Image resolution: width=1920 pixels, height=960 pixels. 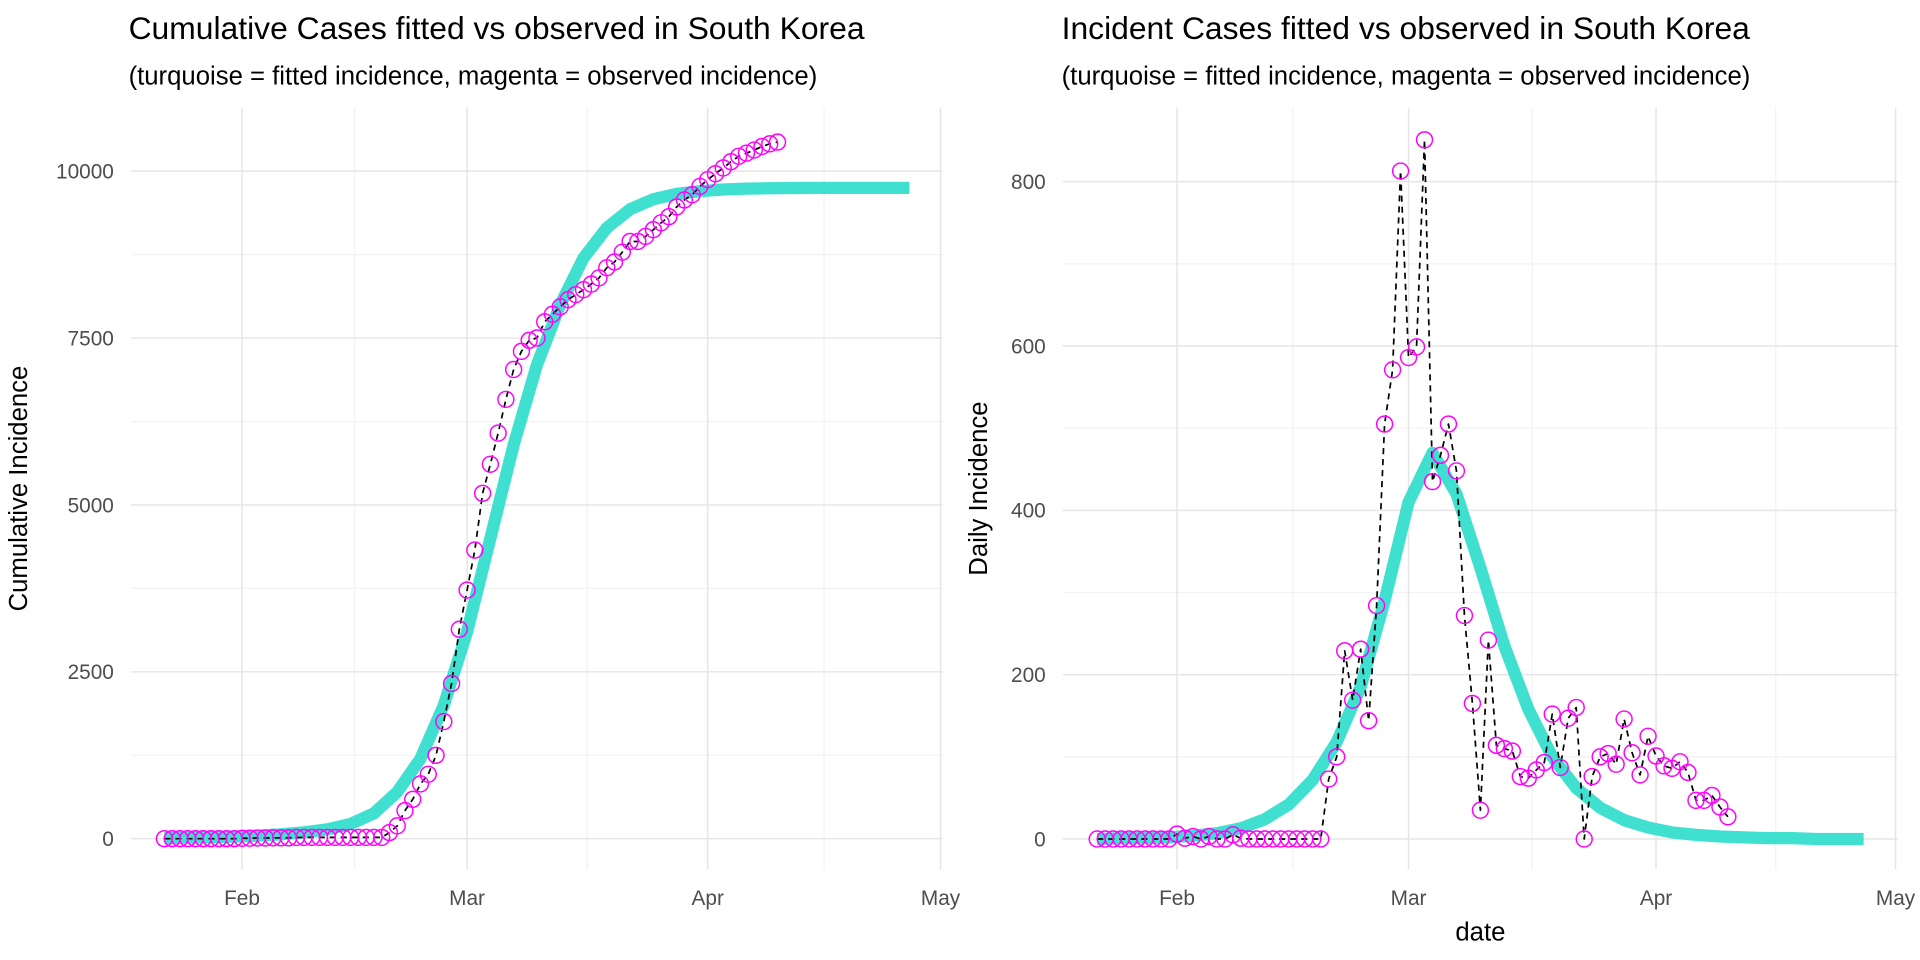 What do you see at coordinates (91, 672) in the screenshot?
I see `y-tick-label: 2500` at bounding box center [91, 672].